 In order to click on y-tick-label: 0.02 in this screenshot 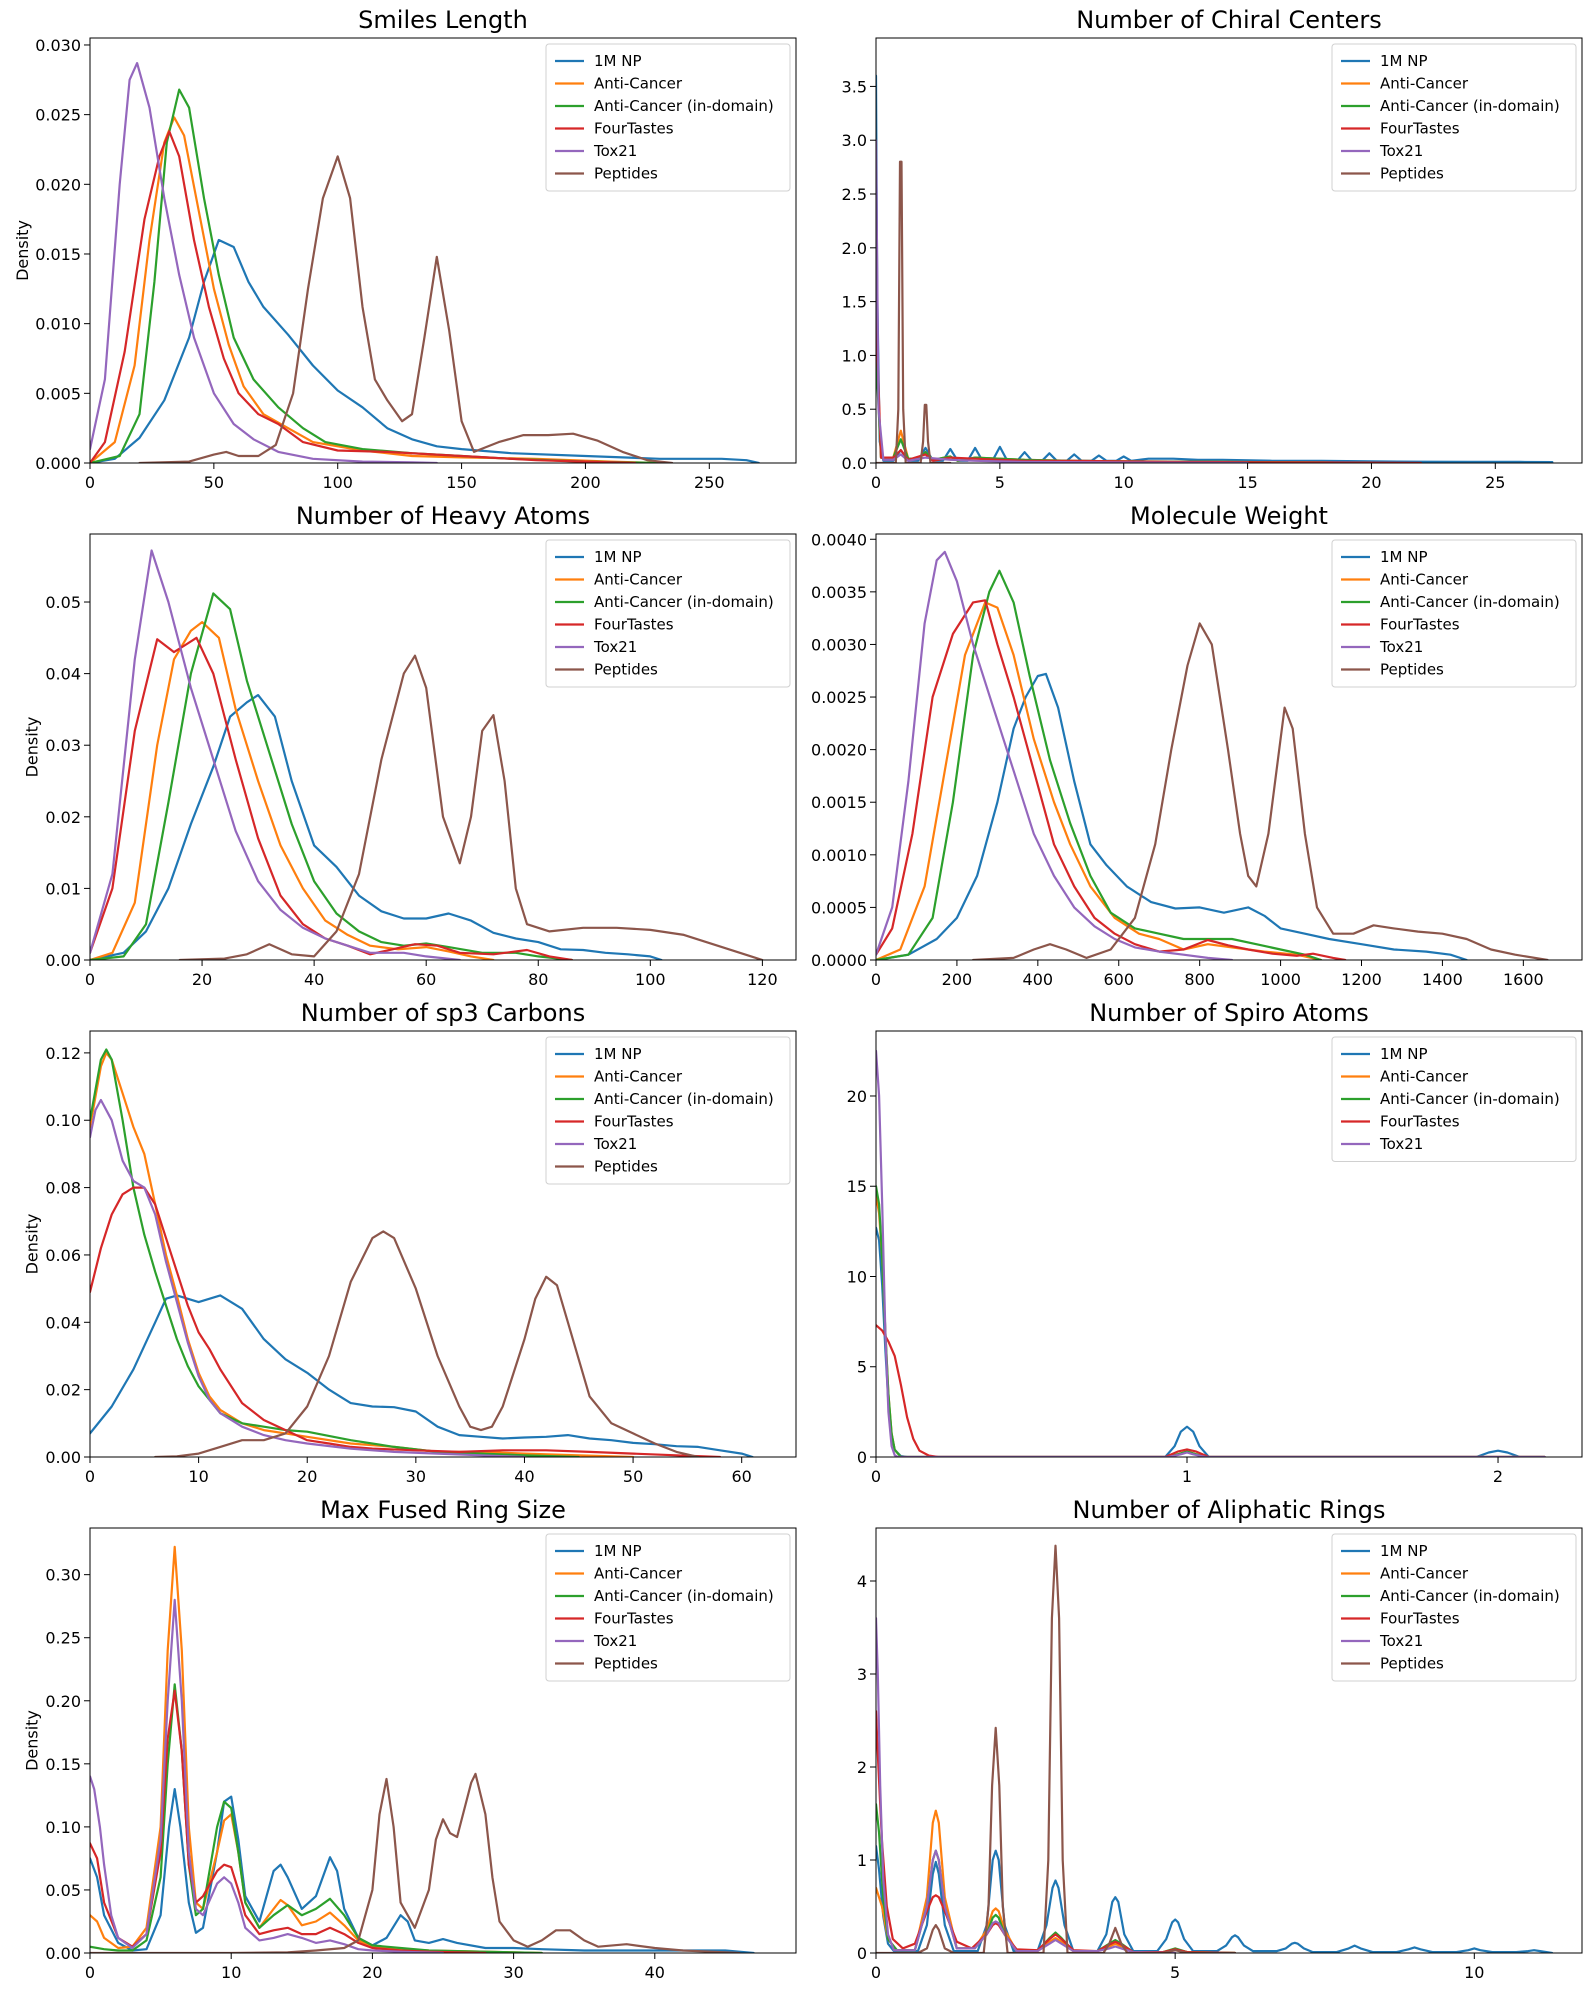, I will do `click(63, 1390)`.